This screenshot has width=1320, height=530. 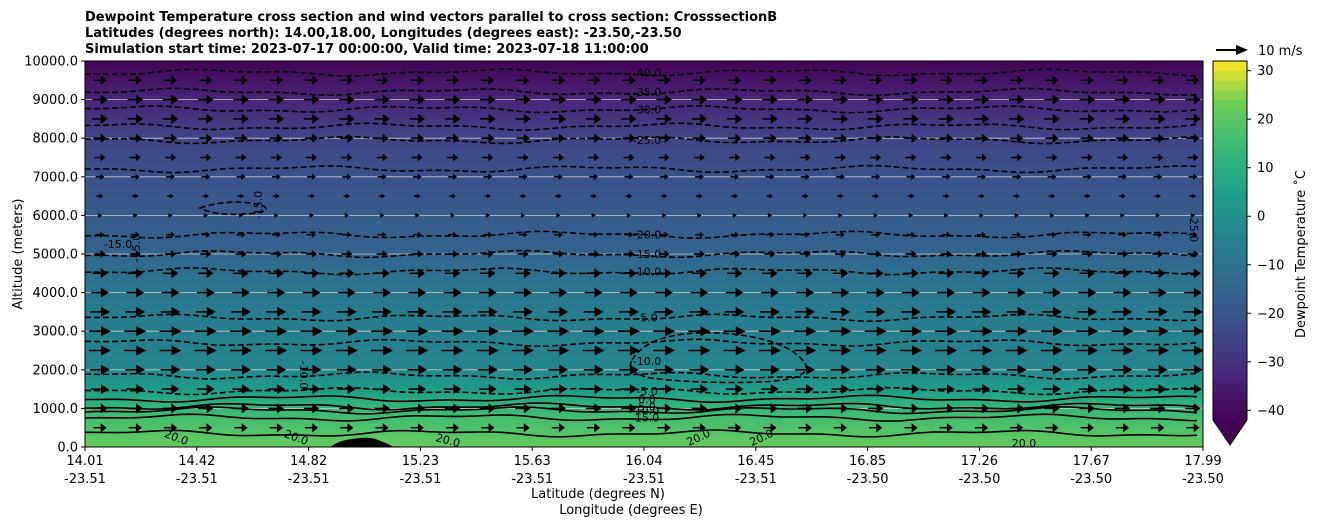 What do you see at coordinates (532, 461) in the screenshot?
I see `x-tick-label-lat: 15.63` at bounding box center [532, 461].